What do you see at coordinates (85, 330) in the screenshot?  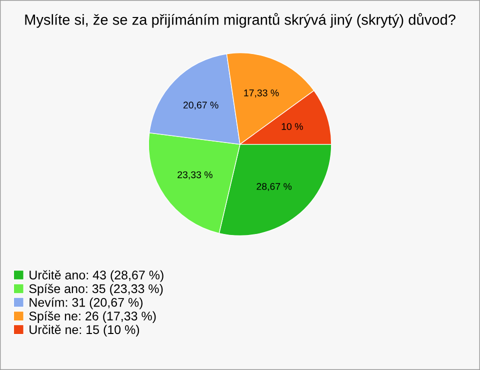 I see `legend-label: Určitě ne: 15 (10 %)` at bounding box center [85, 330].